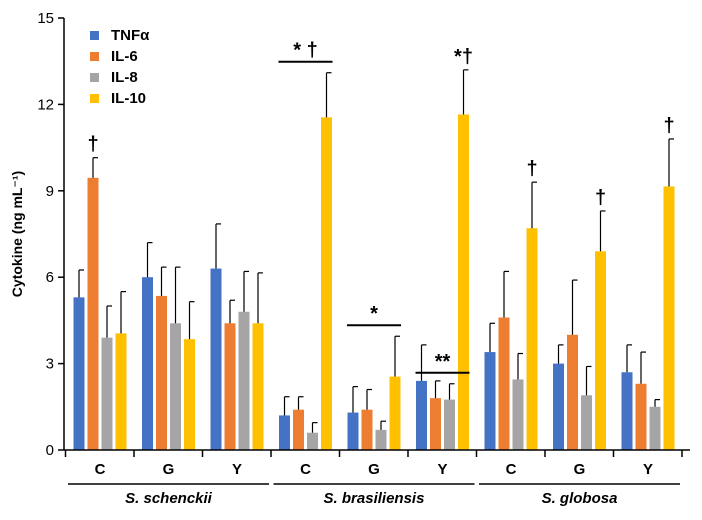 This screenshot has width=702, height=520. Describe the element at coordinates (120, 67) in the screenshot. I see `legend: TNFα IL-6 IL-8 IL-10` at that location.